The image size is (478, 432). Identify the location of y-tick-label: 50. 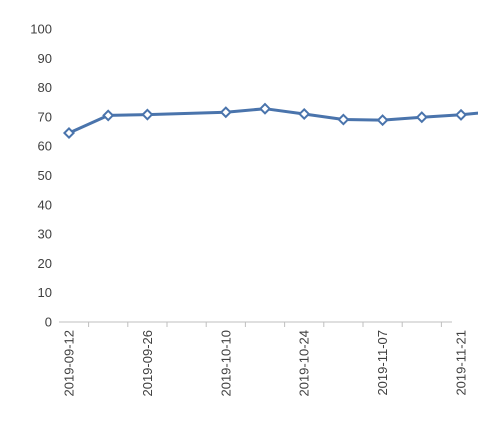
(45, 175).